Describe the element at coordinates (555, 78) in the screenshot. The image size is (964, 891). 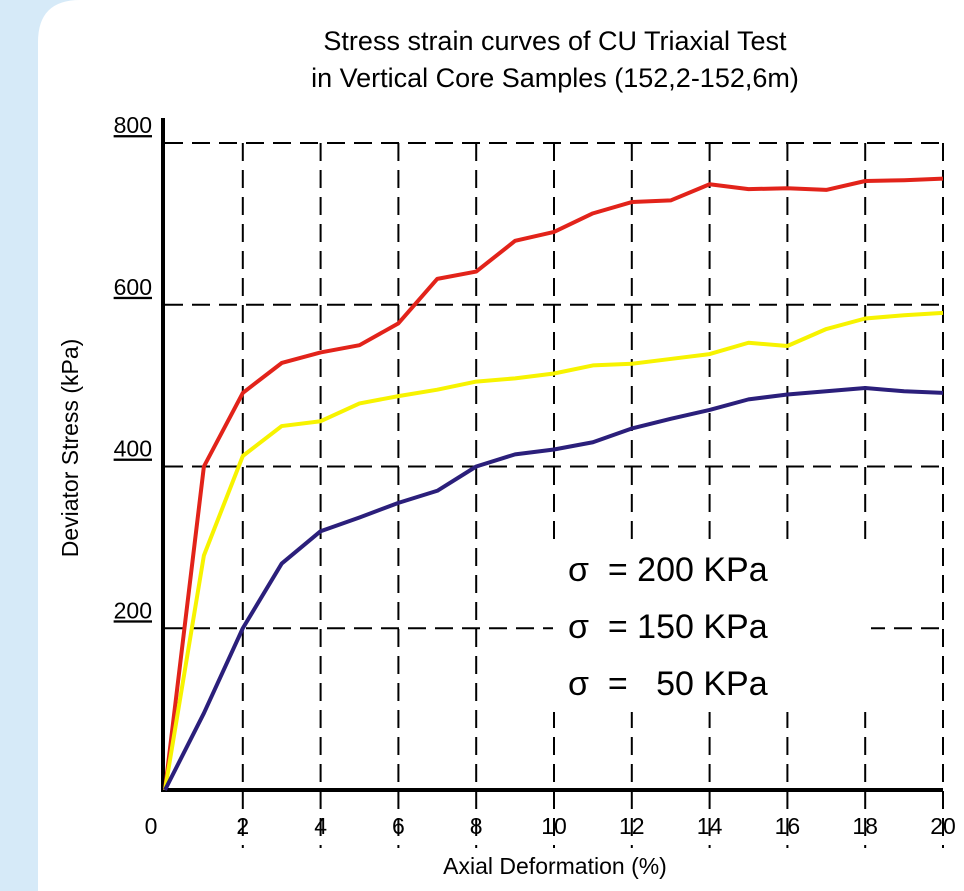
I see `chart-subtitle: in Vertical Core Samples (152,2-152,6m)` at that location.